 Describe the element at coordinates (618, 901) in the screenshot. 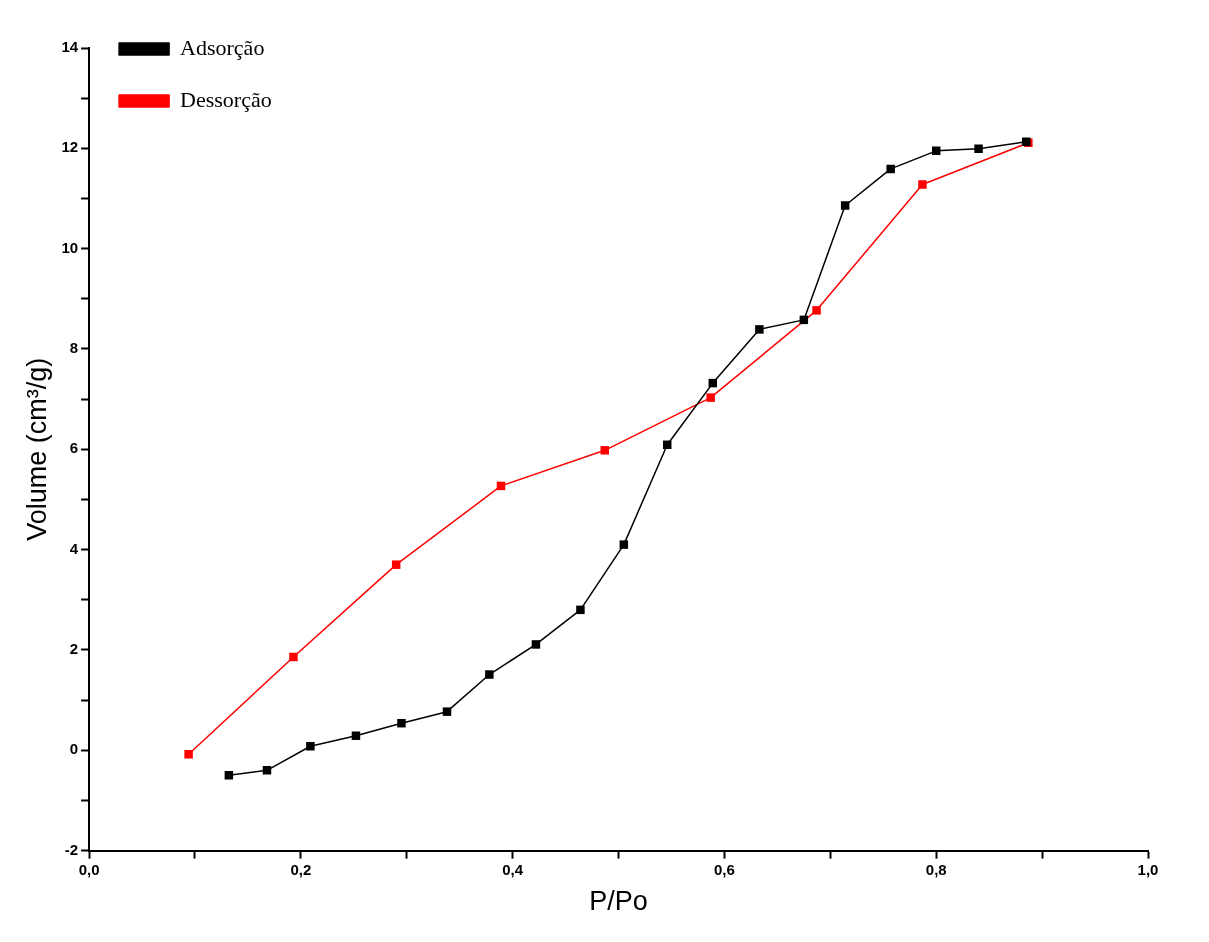

I see `x-axis-title: P/Po` at that location.